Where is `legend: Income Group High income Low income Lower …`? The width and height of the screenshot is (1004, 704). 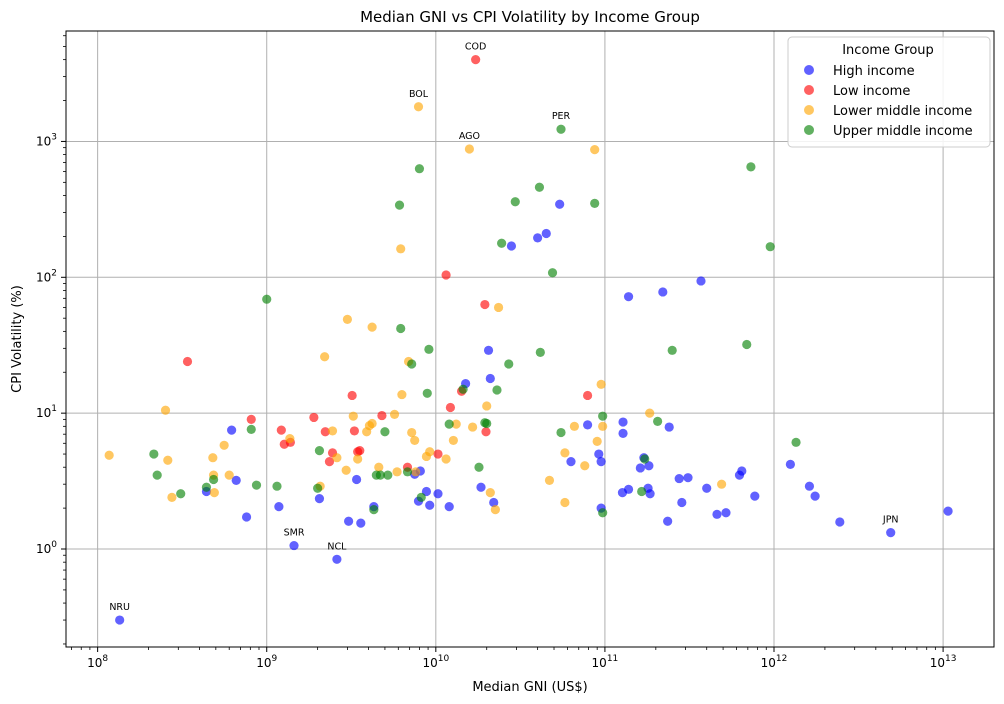
legend: Income Group High income Low income Lower … is located at coordinates (889, 92).